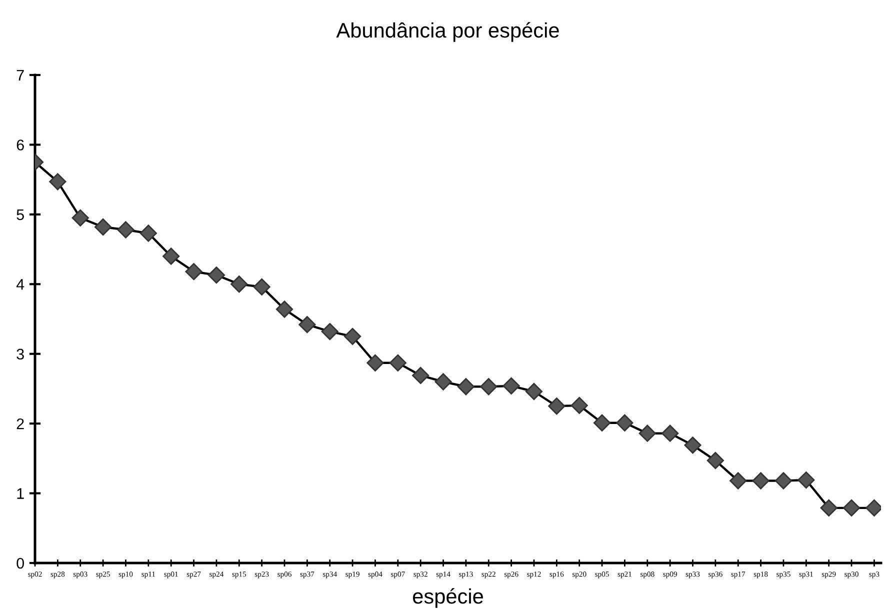 The width and height of the screenshot is (896, 616). I want to click on y-tick-label: 0, so click(20, 563).